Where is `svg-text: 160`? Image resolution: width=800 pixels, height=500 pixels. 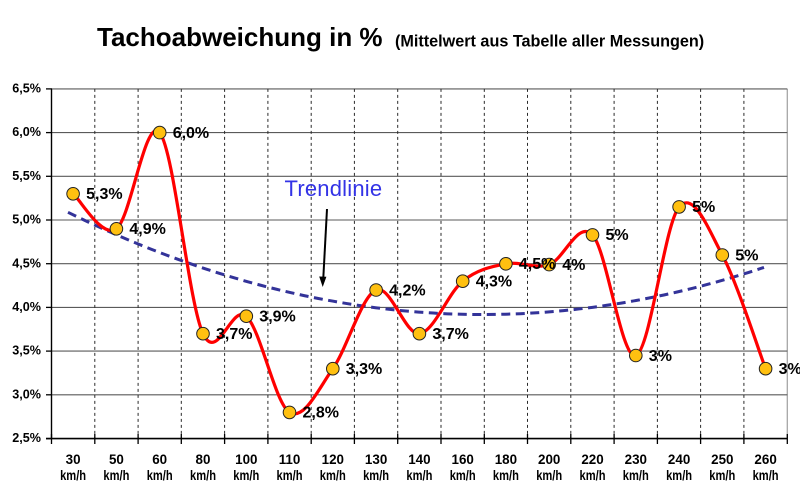 svg-text: 160 is located at coordinates (463, 459).